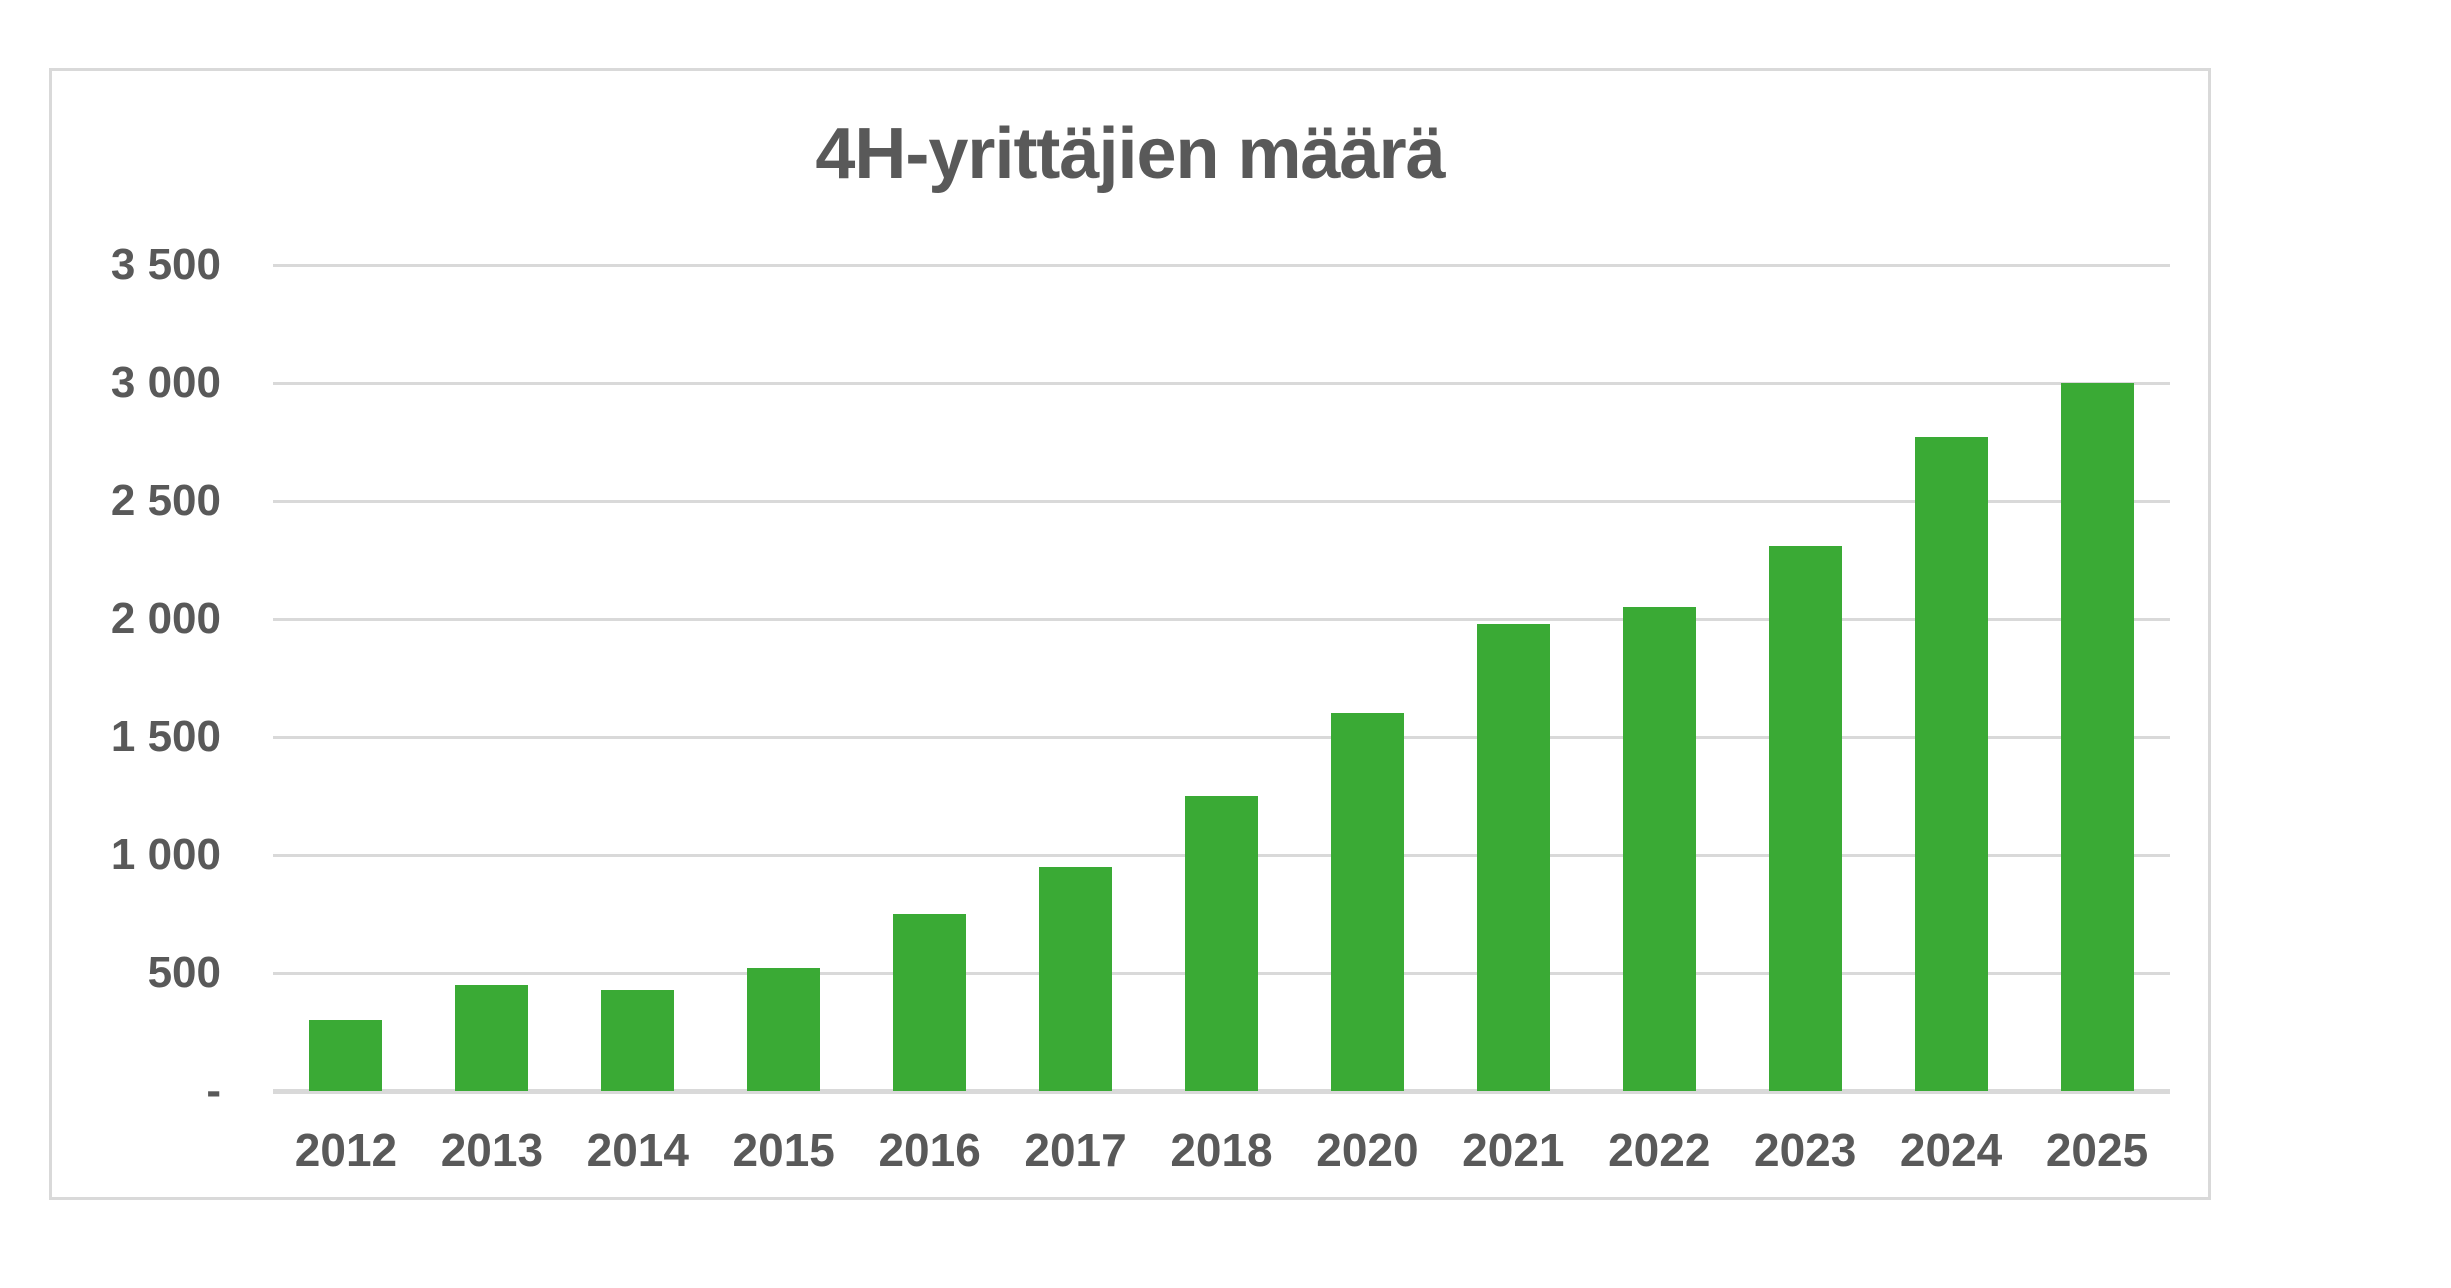 The image size is (2451, 1288). What do you see at coordinates (1659, 849) in the screenshot?
I see `bar-2022` at bounding box center [1659, 849].